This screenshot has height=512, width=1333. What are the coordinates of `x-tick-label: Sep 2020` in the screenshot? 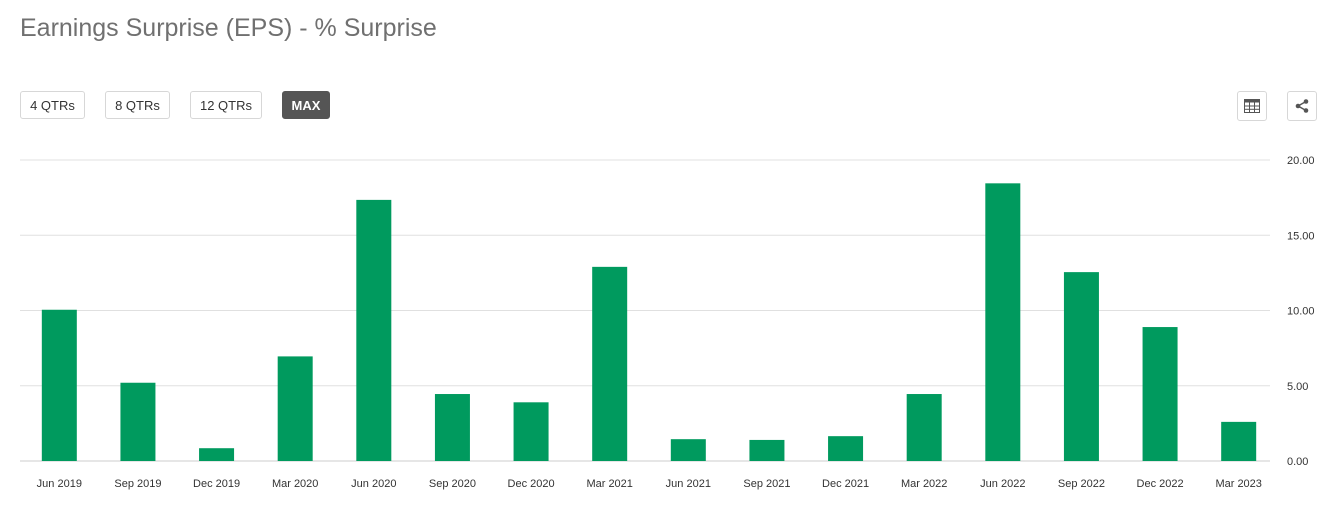 It's located at (452, 484).